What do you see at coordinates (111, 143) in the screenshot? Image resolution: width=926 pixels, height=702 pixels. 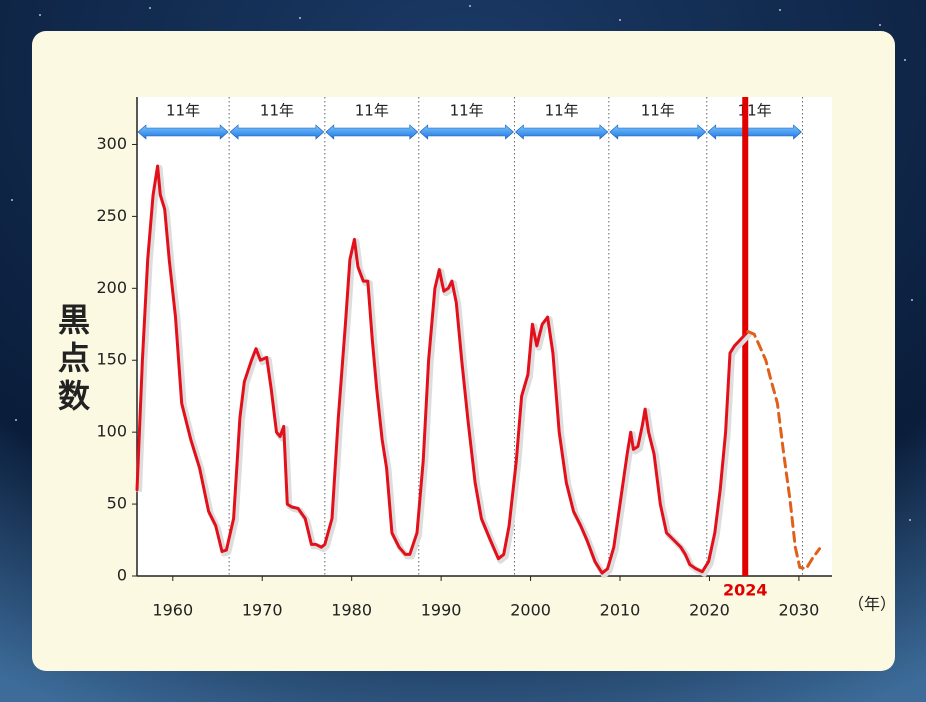 I see `y-tick-label: 300` at bounding box center [111, 143].